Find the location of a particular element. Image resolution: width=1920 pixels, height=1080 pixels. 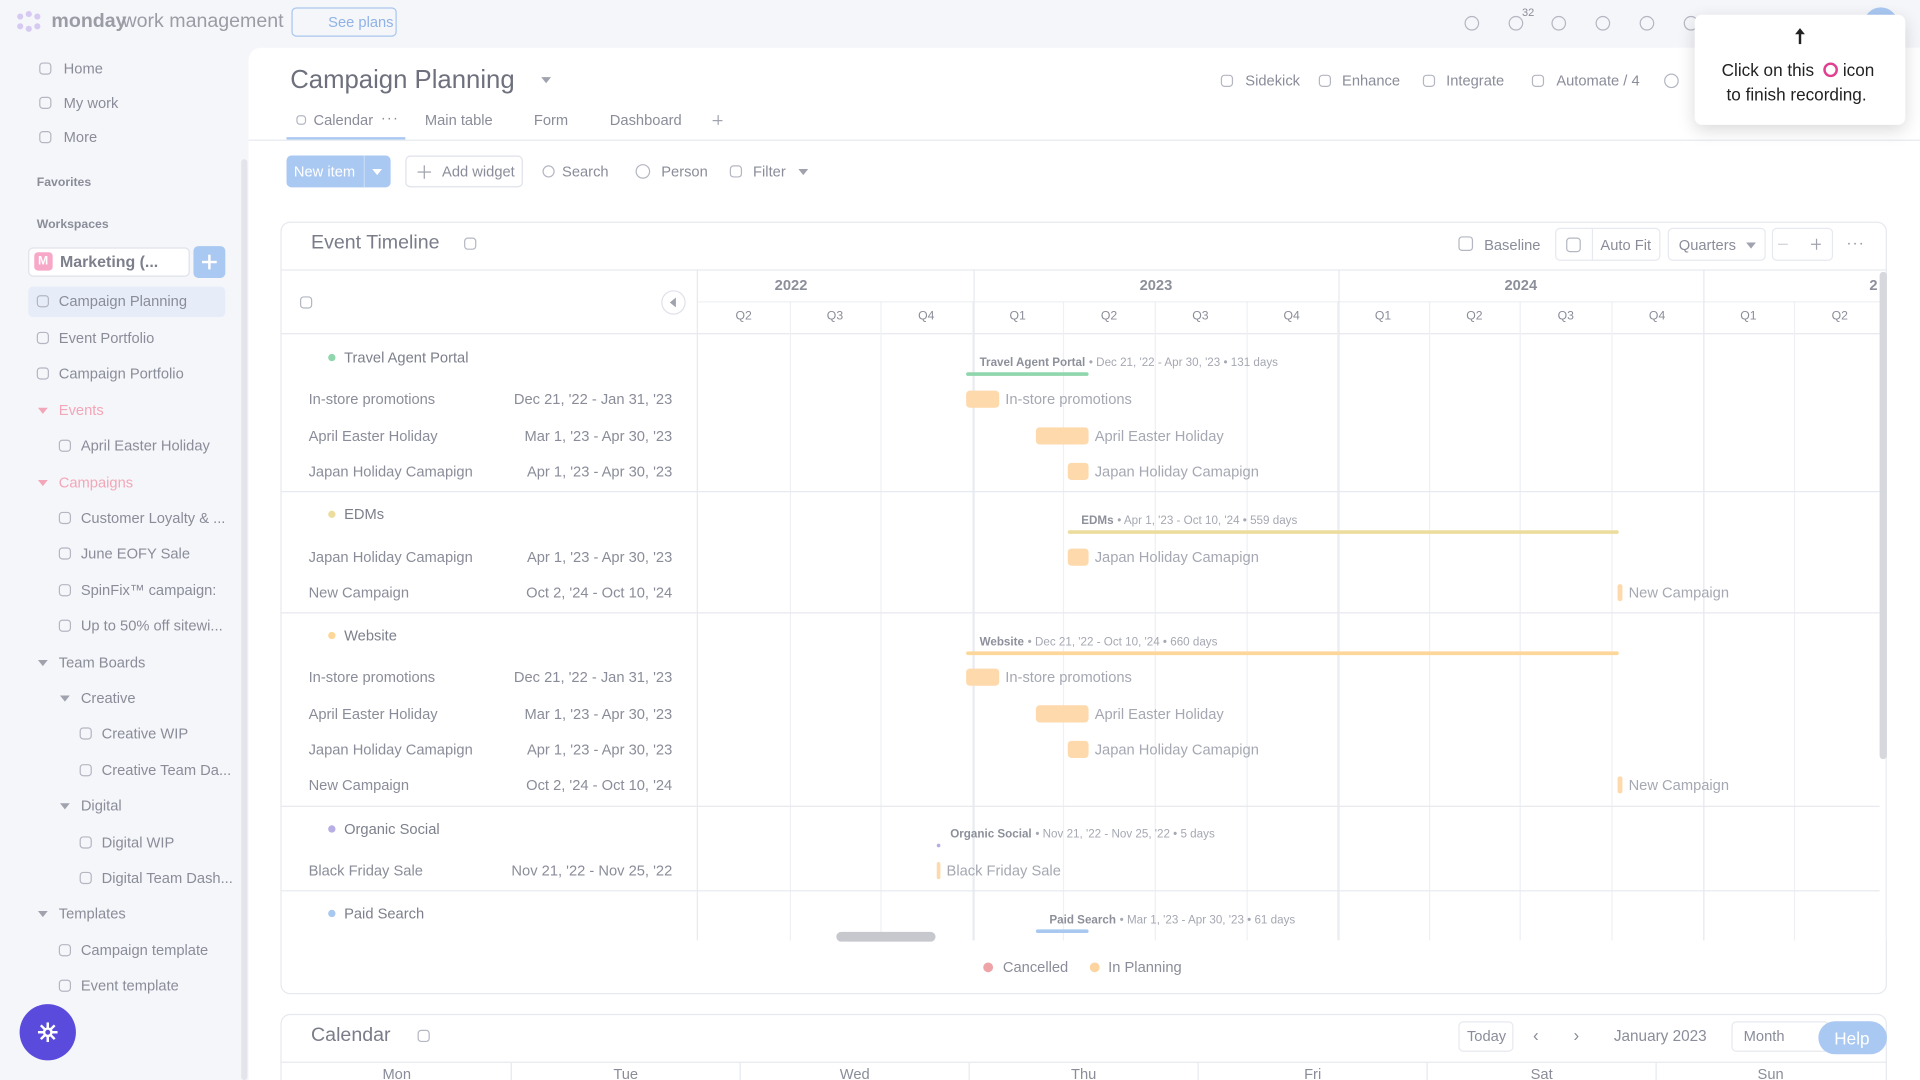

sidebar-scroll is located at coordinates (244, 619).